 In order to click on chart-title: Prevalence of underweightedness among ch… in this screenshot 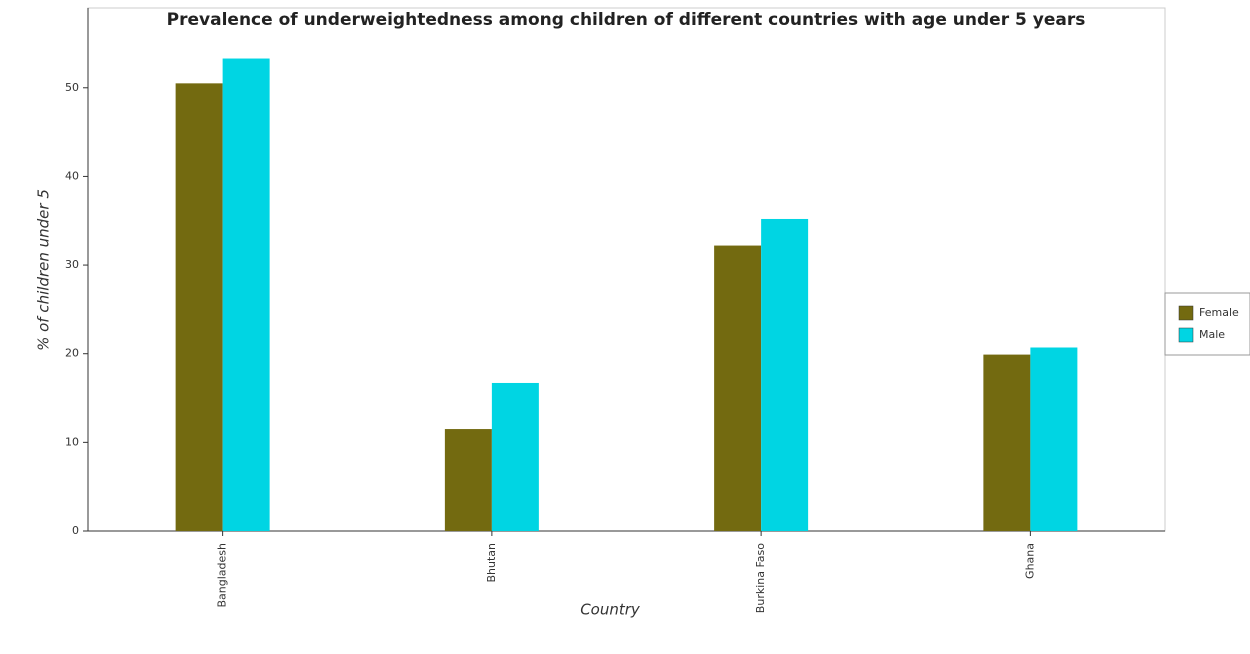, I will do `click(626, 20)`.